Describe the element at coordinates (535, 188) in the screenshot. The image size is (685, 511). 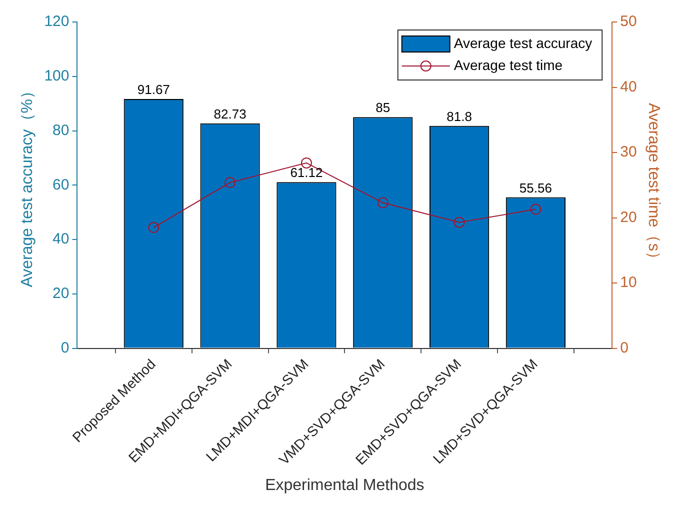
I see `data-label: 55.56` at that location.